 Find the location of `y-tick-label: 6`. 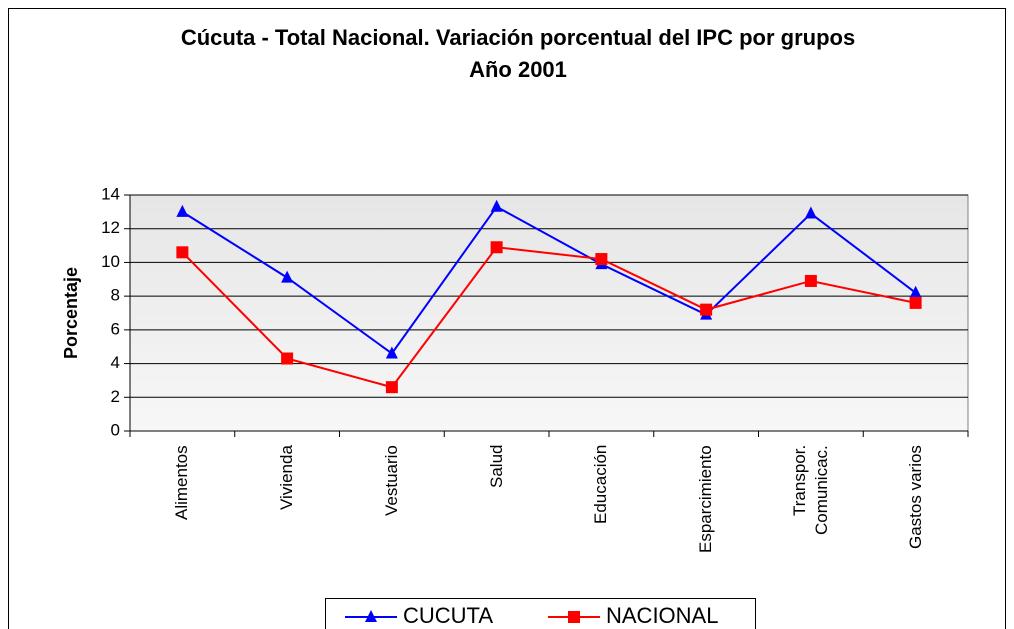

y-tick-label: 6 is located at coordinates (115, 328).